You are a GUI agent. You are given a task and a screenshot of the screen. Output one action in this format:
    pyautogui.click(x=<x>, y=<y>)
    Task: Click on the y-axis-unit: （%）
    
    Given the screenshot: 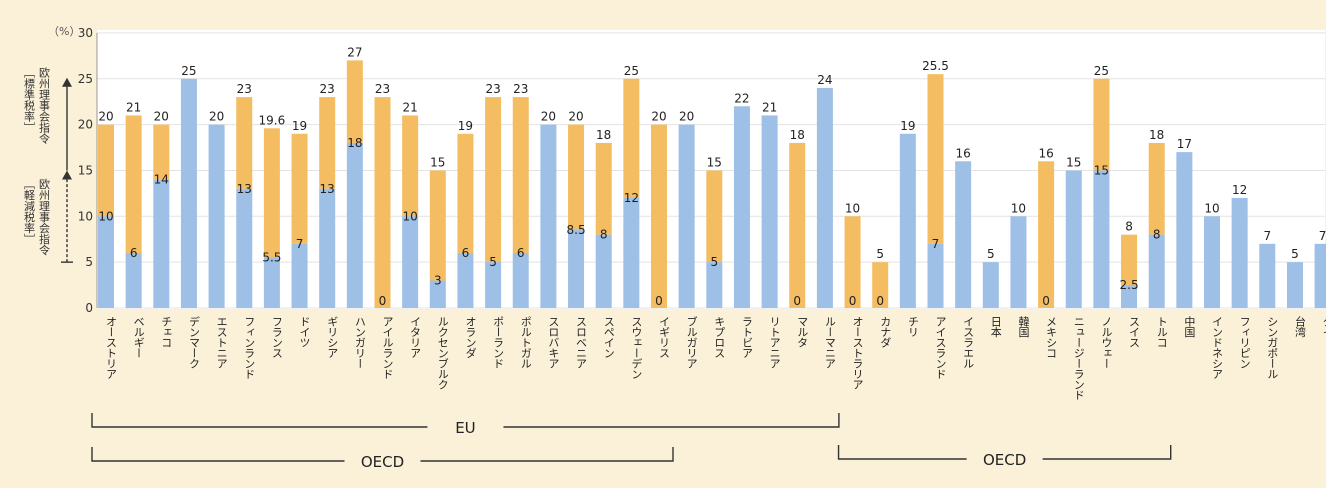 What is the action you would take?
    pyautogui.click(x=64, y=31)
    